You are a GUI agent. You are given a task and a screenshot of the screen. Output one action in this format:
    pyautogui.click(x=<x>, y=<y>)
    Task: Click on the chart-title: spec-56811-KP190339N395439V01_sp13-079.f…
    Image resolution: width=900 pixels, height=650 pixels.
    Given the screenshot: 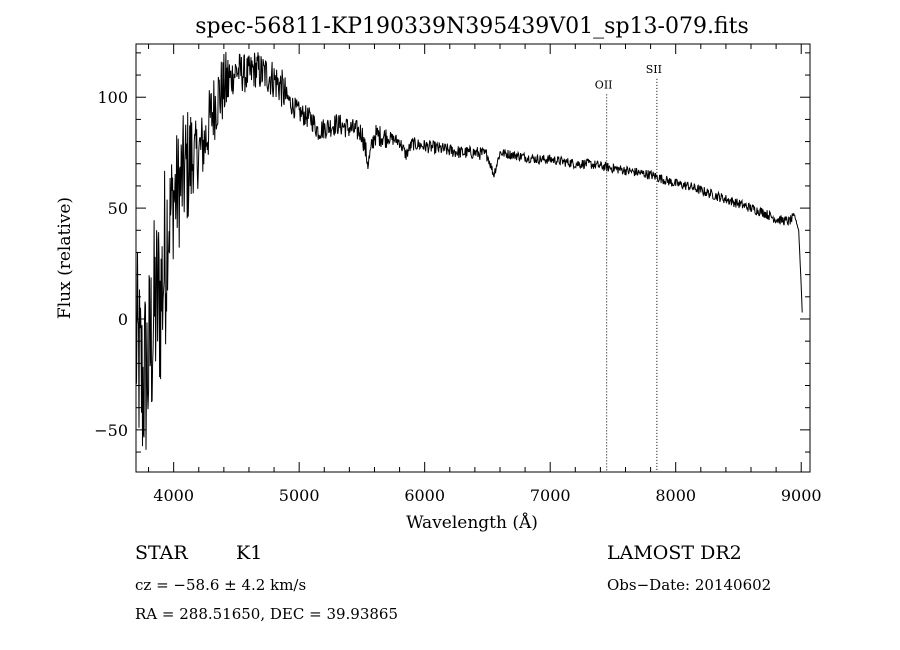 What is the action you would take?
    pyautogui.click(x=472, y=26)
    